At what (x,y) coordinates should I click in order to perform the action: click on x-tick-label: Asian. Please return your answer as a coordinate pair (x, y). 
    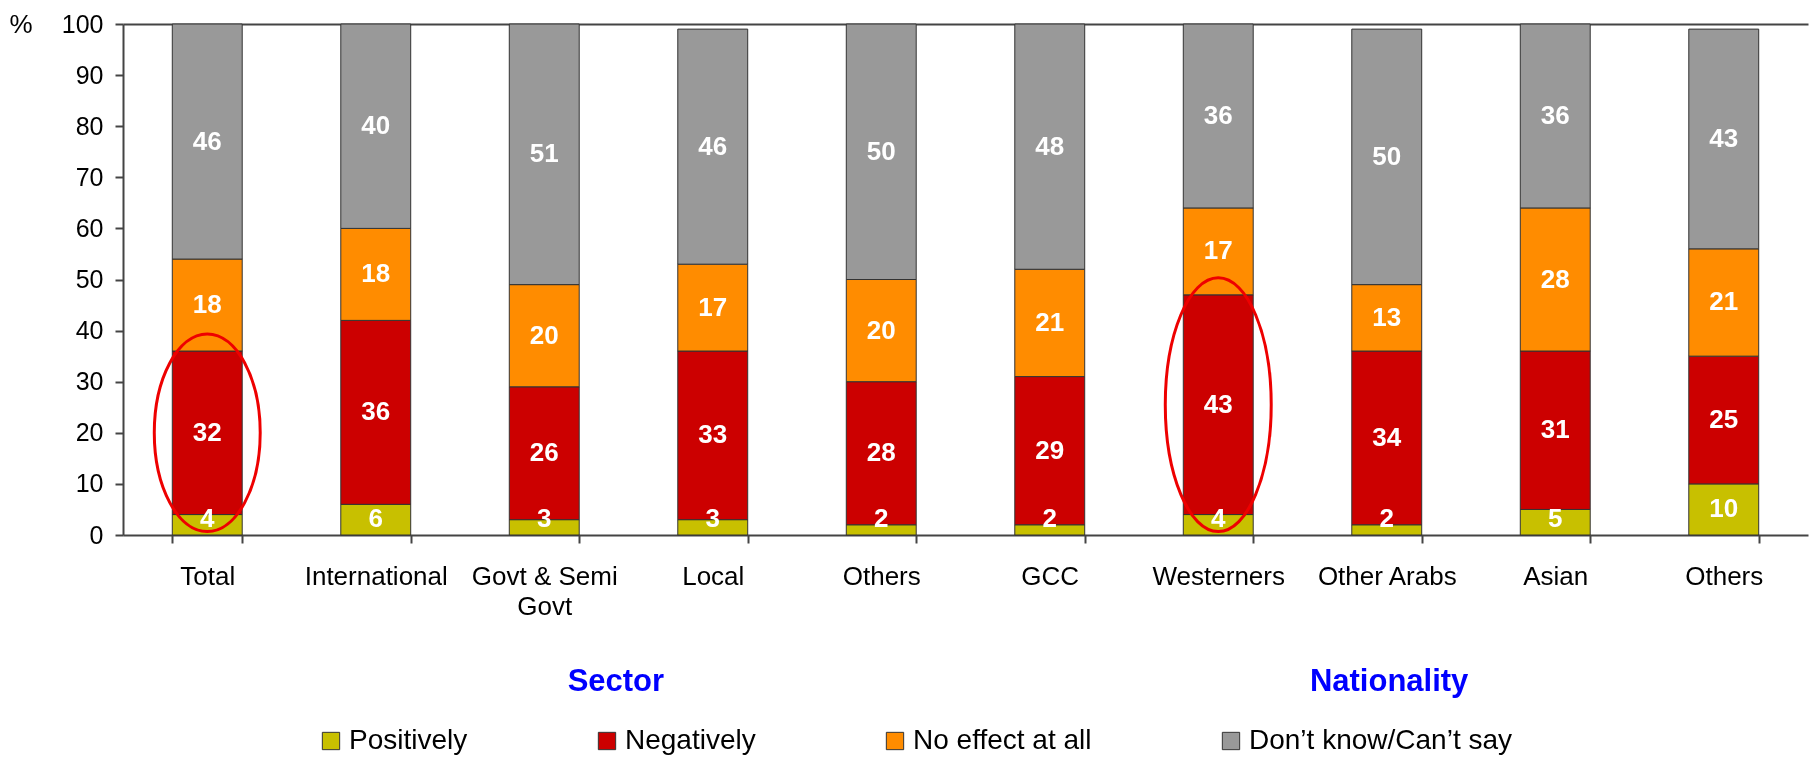
    Looking at the image, I should click on (1556, 575).